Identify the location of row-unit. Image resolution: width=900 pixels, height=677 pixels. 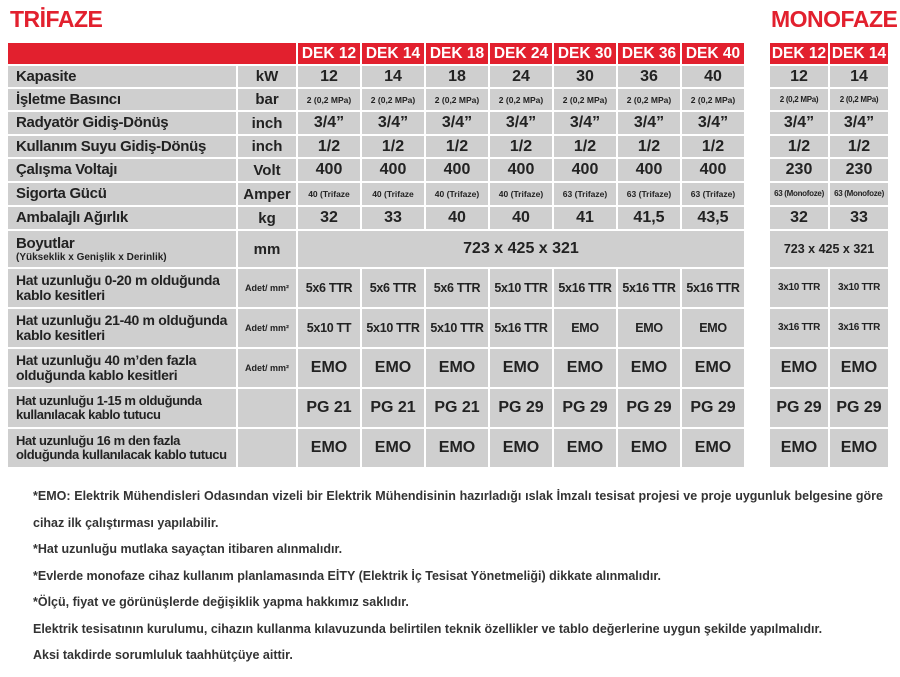
(267, 408).